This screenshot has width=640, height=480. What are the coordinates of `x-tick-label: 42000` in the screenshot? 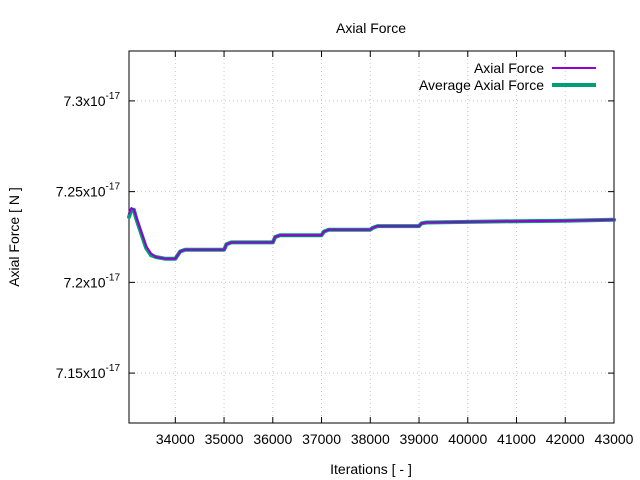 It's located at (565, 439).